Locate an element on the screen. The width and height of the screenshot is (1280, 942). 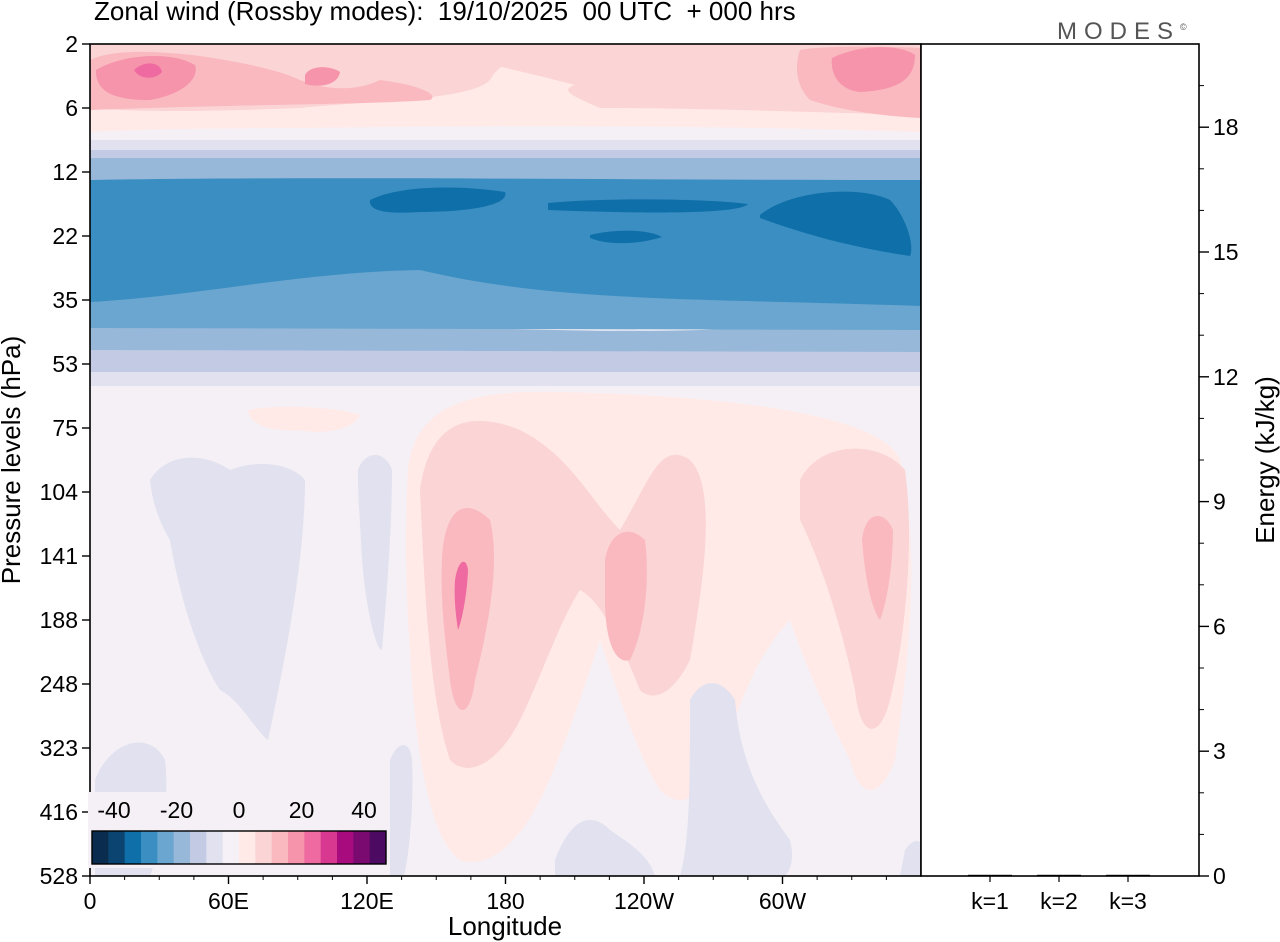
x-tick-label: 60E is located at coordinates (228, 901).